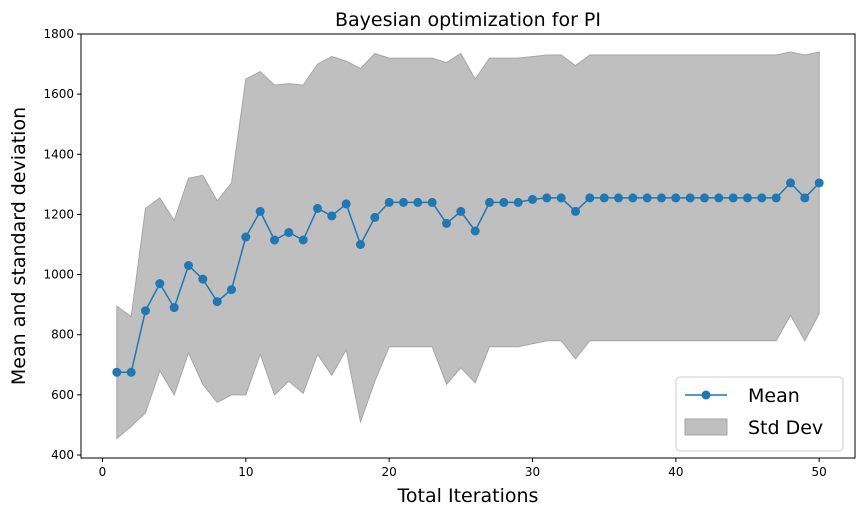  Describe the element at coordinates (58, 94) in the screenshot. I see `y-tick-label: 1600` at that location.